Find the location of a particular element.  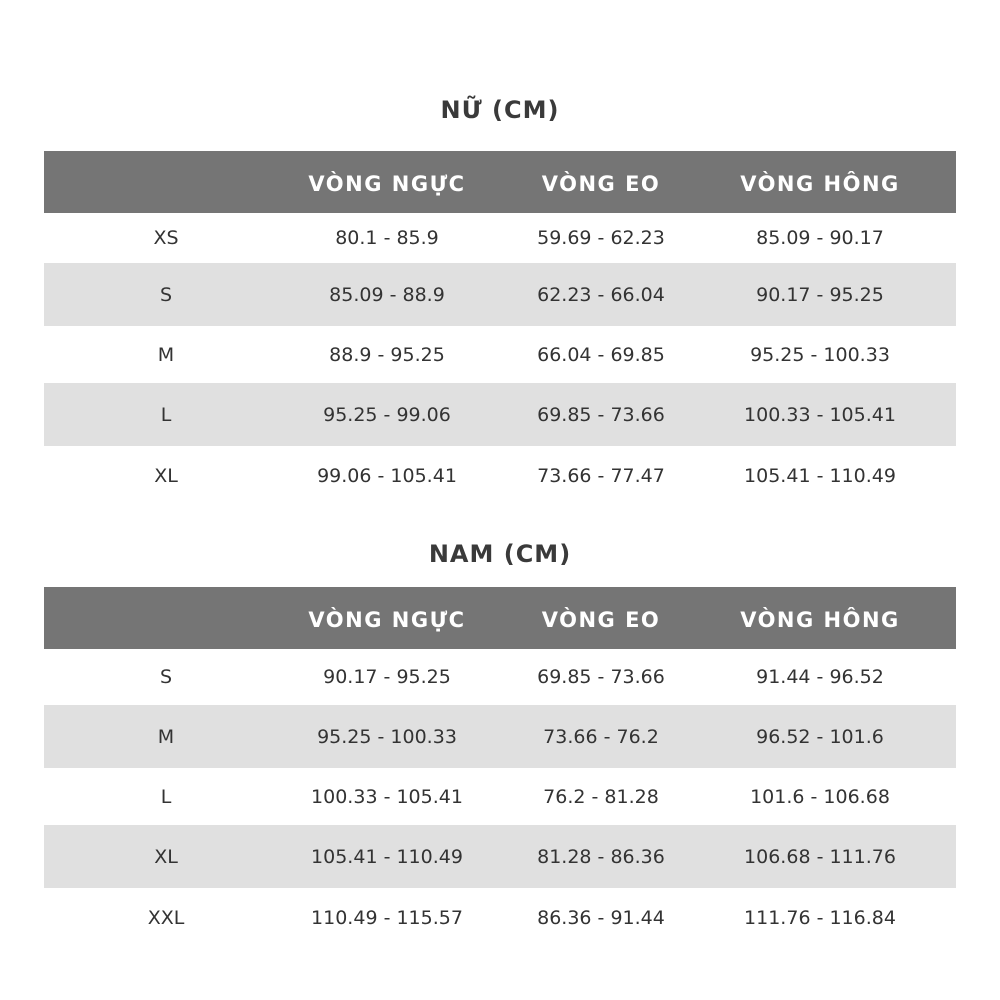

size-cell: XXL is located at coordinates (166, 918).